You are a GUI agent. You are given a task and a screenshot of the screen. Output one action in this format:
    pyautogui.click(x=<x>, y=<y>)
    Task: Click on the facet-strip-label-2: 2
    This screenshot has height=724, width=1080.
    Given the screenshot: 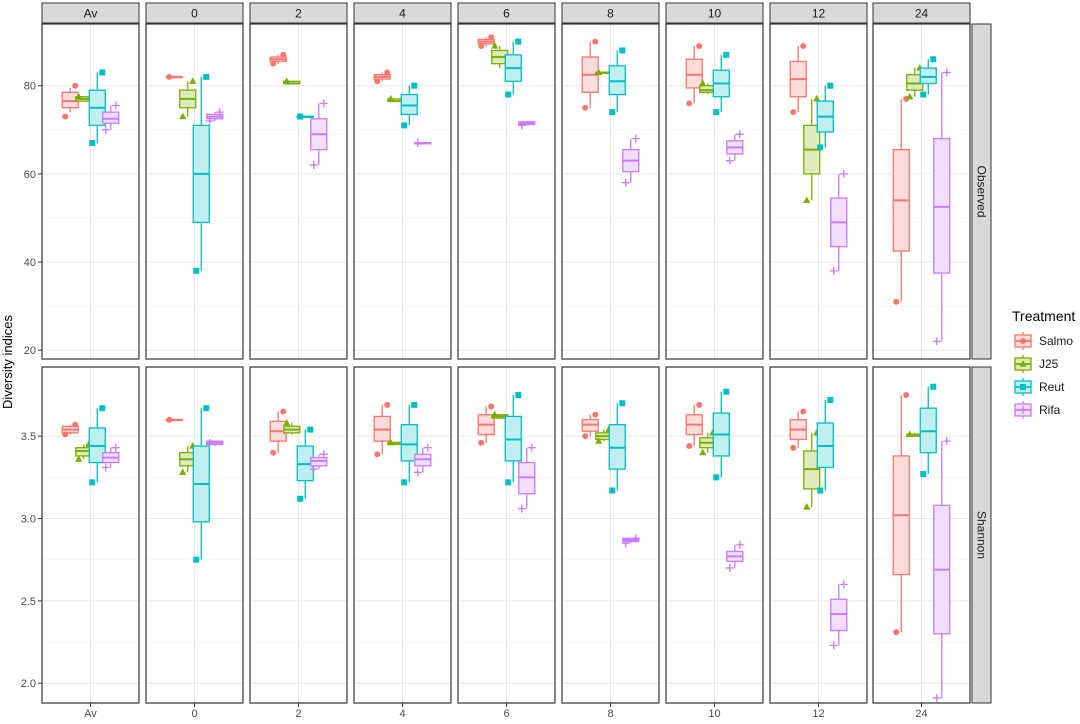 What is the action you would take?
    pyautogui.click(x=298, y=14)
    